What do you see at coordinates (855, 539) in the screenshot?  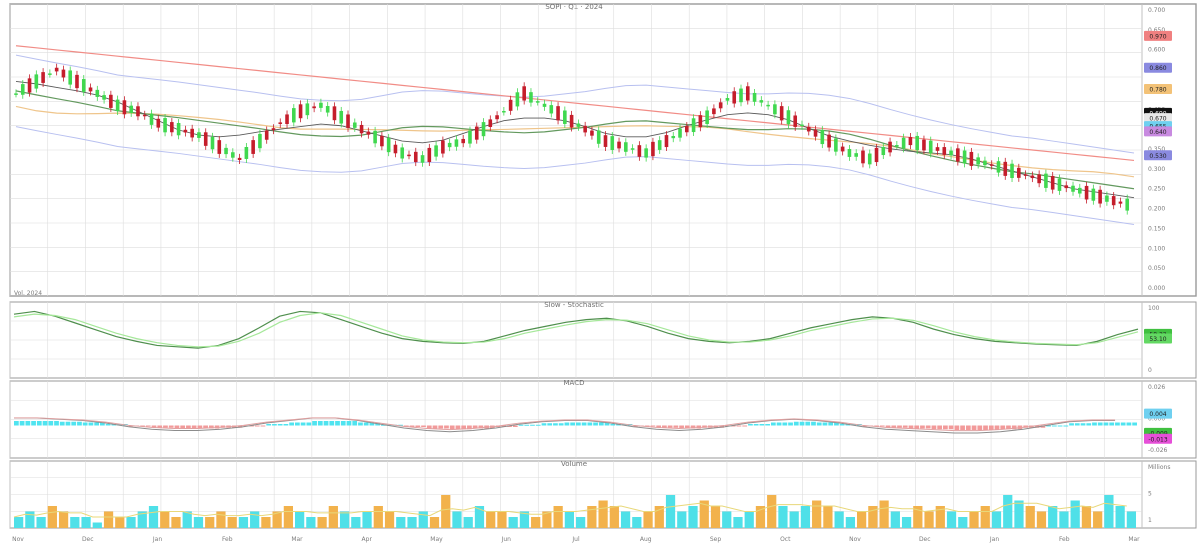 I see `x-tick-label: Nov` at bounding box center [855, 539].